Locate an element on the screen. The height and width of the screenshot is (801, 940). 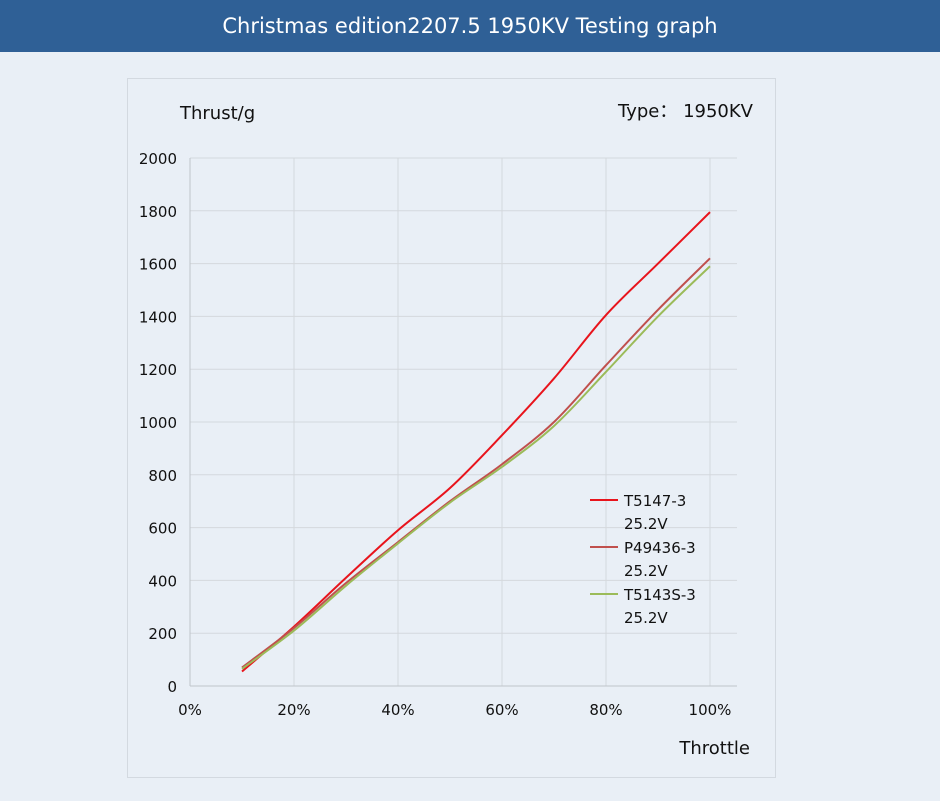
y-tick-label: 1200 is located at coordinates (158, 370).